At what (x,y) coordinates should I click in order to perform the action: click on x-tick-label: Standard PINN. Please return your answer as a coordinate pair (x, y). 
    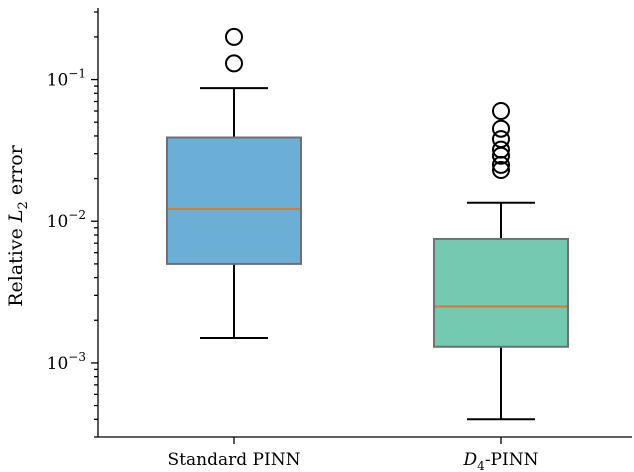
    Looking at the image, I should click on (234, 460).